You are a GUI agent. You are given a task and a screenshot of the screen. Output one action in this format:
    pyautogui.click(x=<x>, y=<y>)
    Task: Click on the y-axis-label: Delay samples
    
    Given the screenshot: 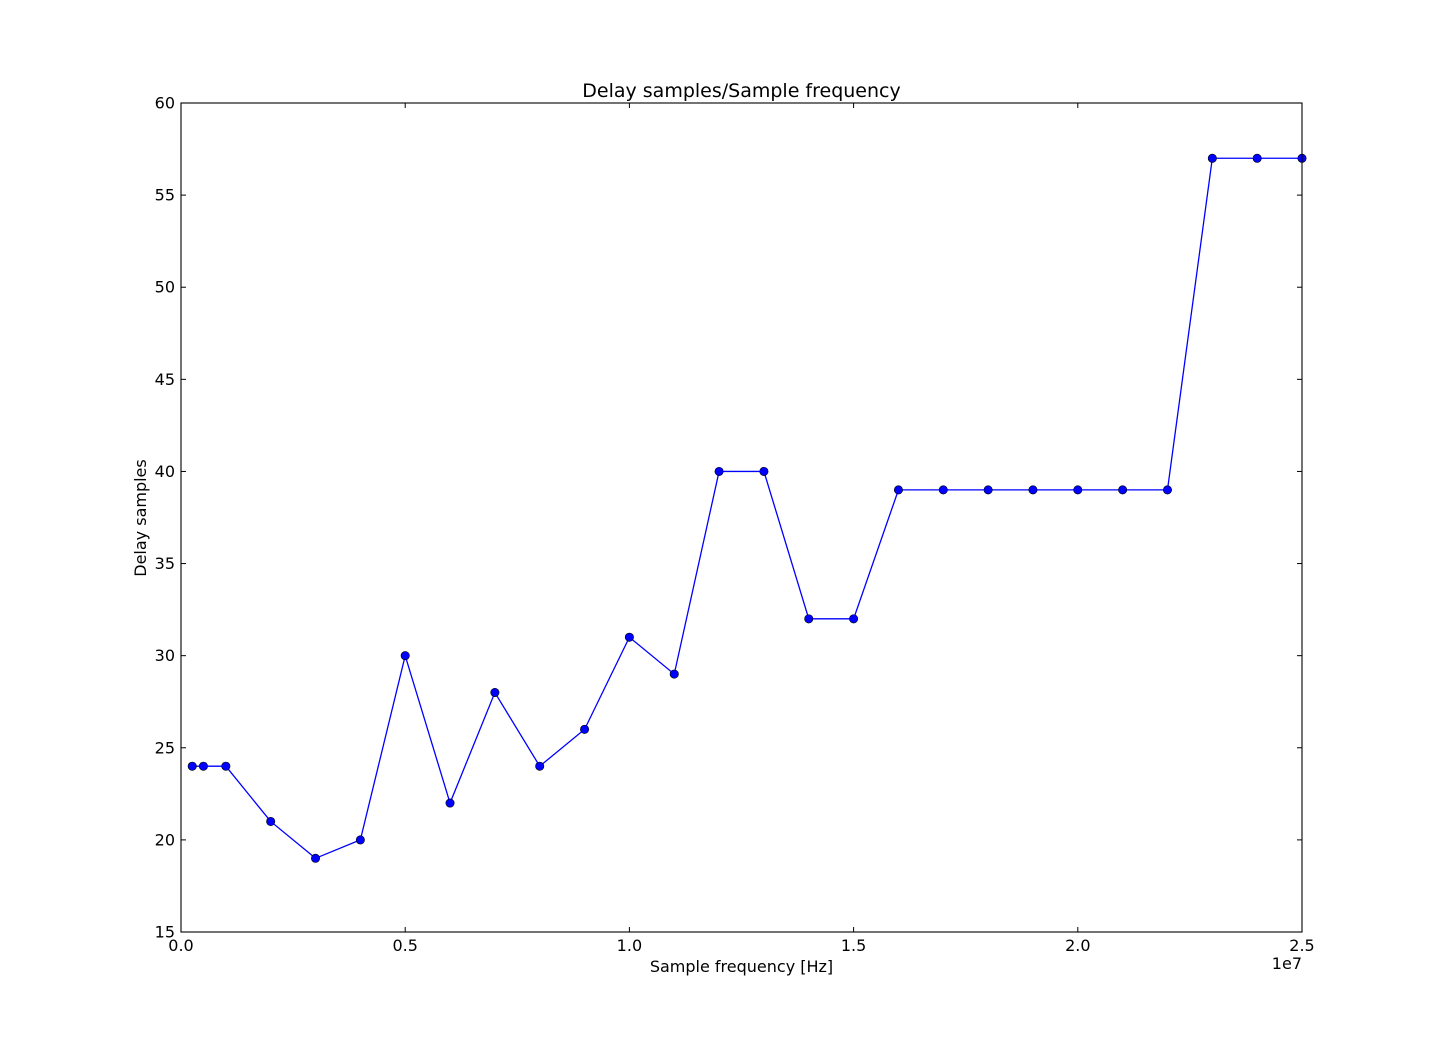 What is the action you would take?
    pyautogui.click(x=140, y=517)
    